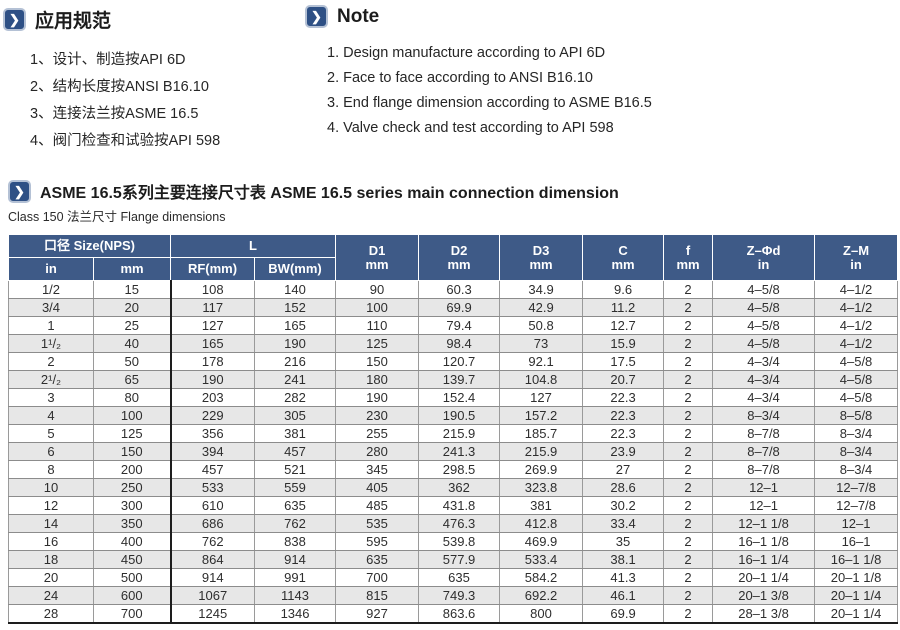 The width and height of the screenshot is (900, 630). What do you see at coordinates (764, 469) in the screenshot?
I see `cell-z-phi-d: 8–7/8` at bounding box center [764, 469].